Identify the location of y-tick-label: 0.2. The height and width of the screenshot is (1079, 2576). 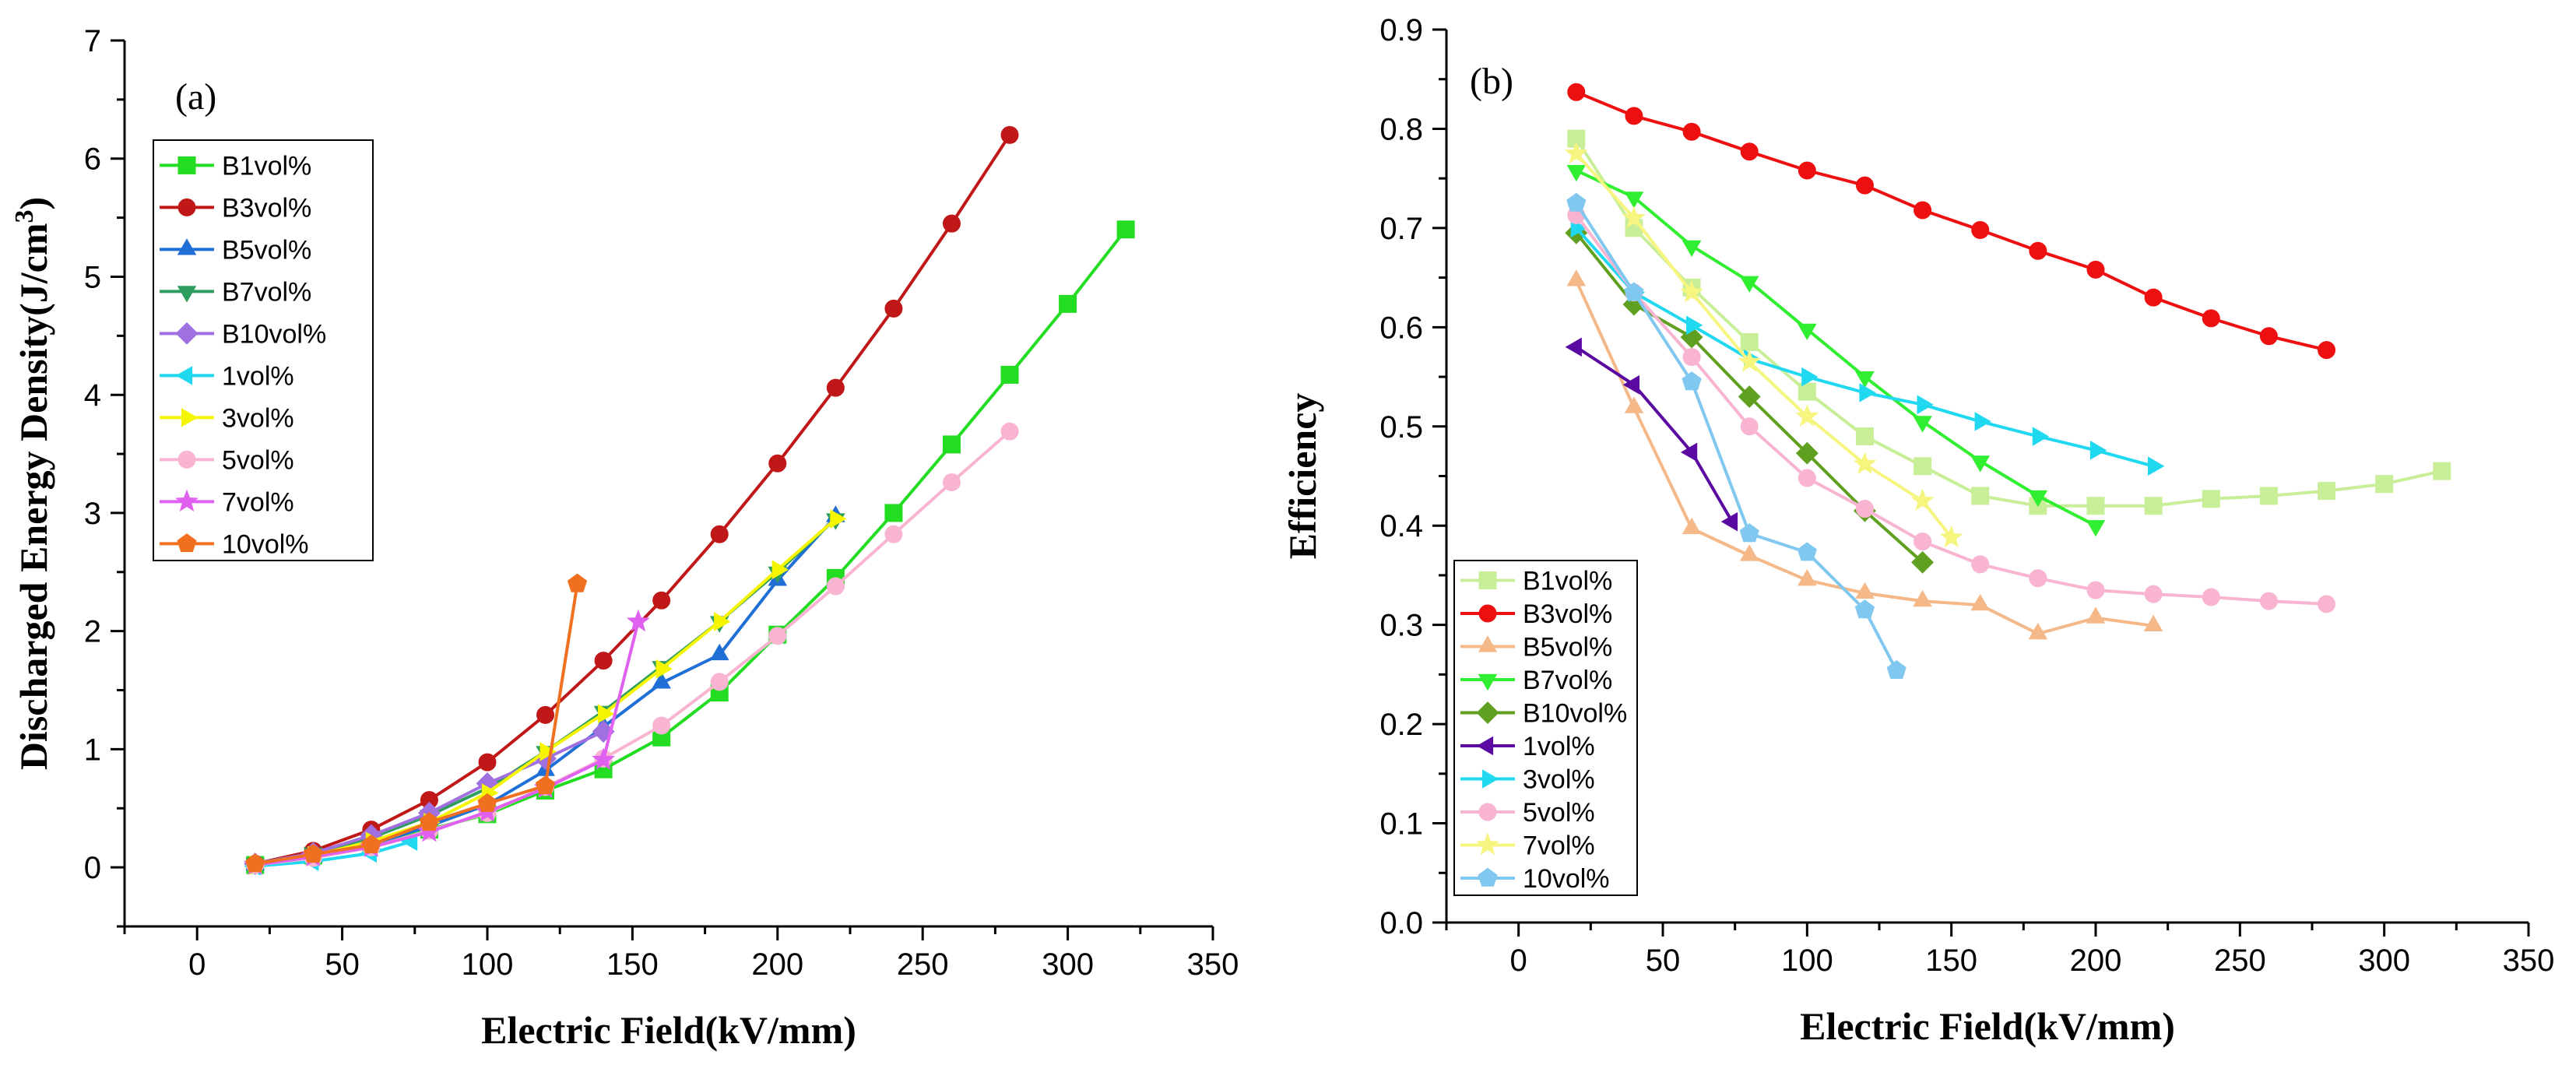
(1401, 725).